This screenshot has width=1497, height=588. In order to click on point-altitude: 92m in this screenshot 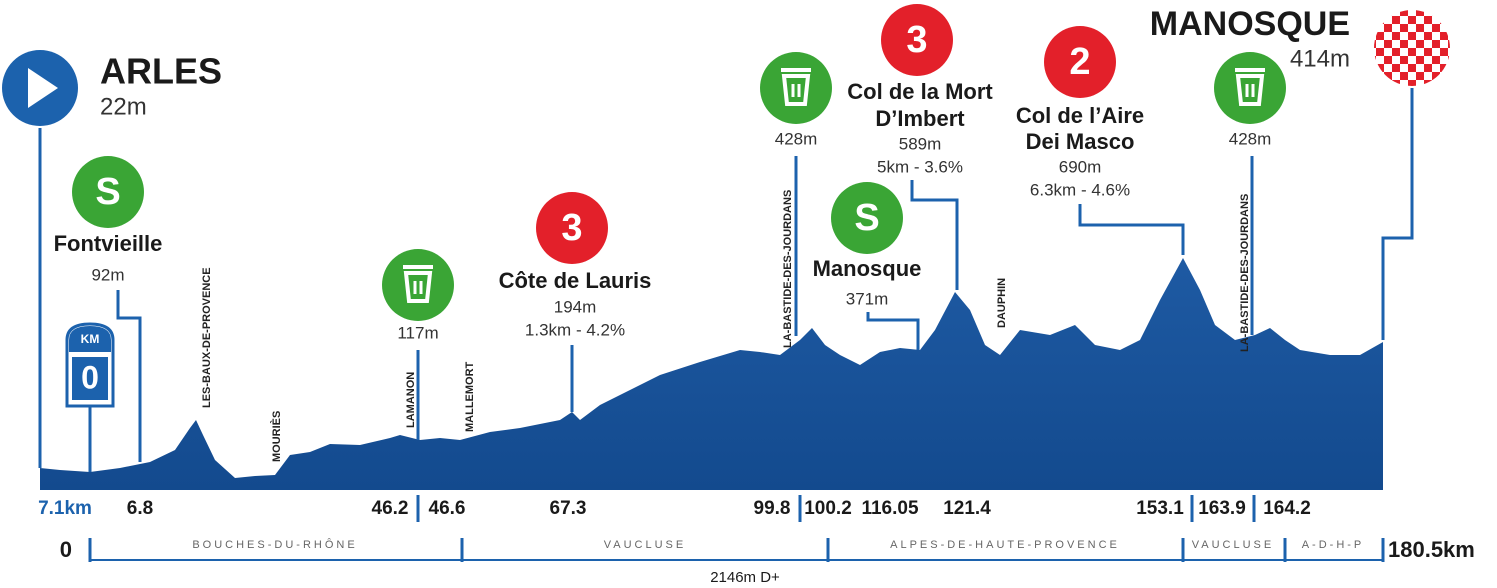, I will do `click(107, 274)`.